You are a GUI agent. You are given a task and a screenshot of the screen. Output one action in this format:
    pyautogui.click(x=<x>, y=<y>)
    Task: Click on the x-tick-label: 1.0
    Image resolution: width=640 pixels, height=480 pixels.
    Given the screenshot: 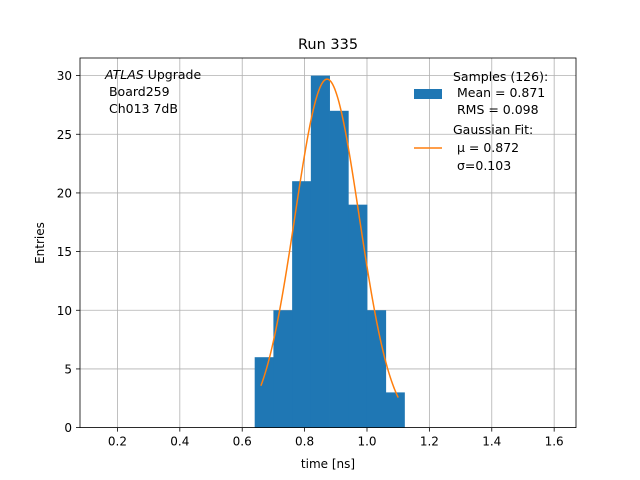 What is the action you would take?
    pyautogui.click(x=366, y=442)
    